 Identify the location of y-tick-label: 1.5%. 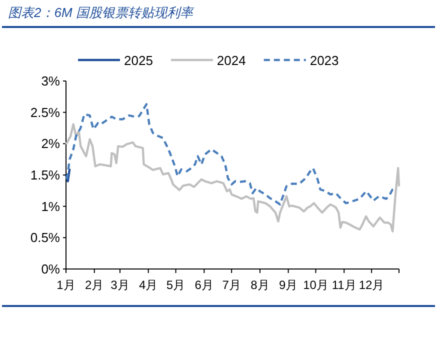
(45, 175).